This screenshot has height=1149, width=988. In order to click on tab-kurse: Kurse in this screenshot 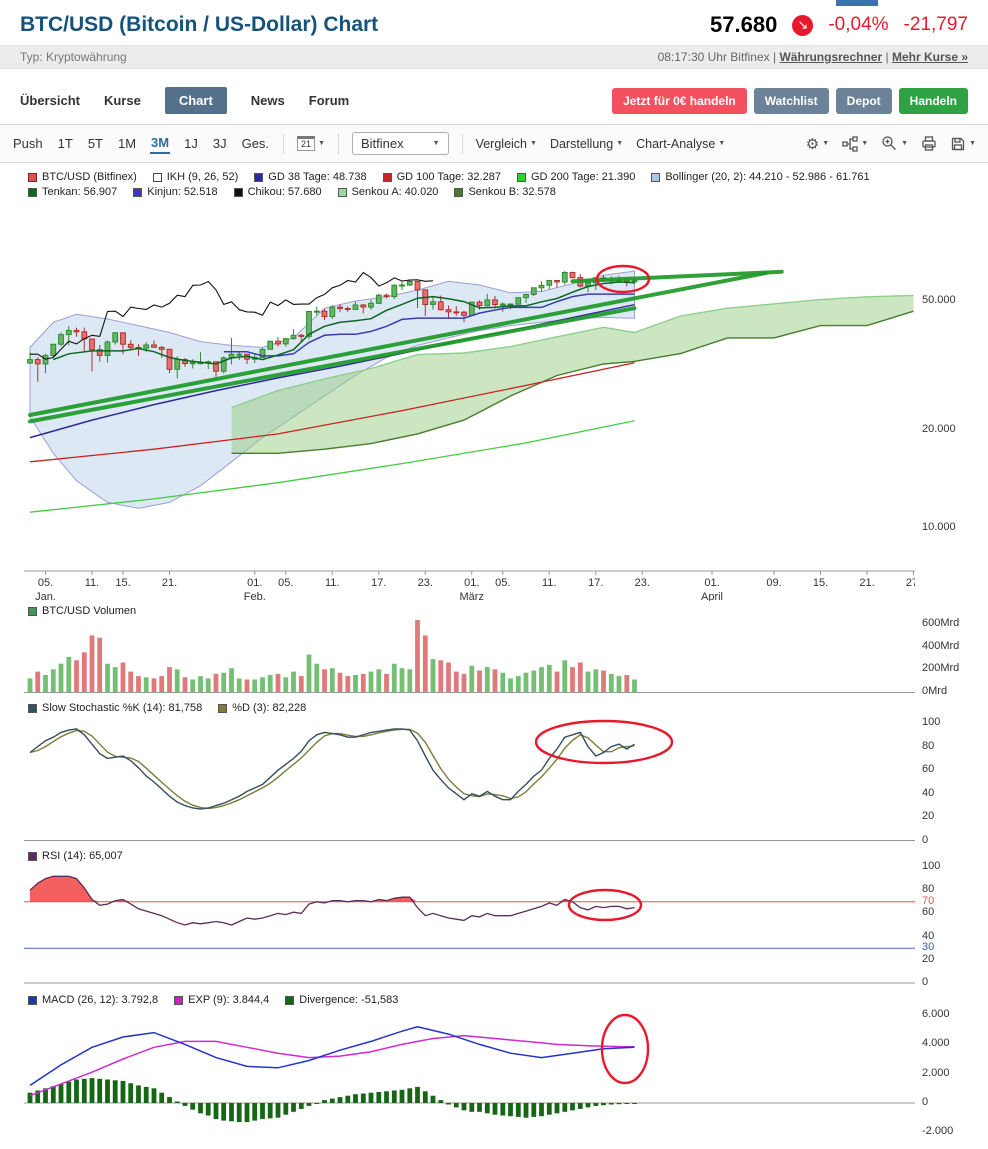, I will do `click(122, 100)`.